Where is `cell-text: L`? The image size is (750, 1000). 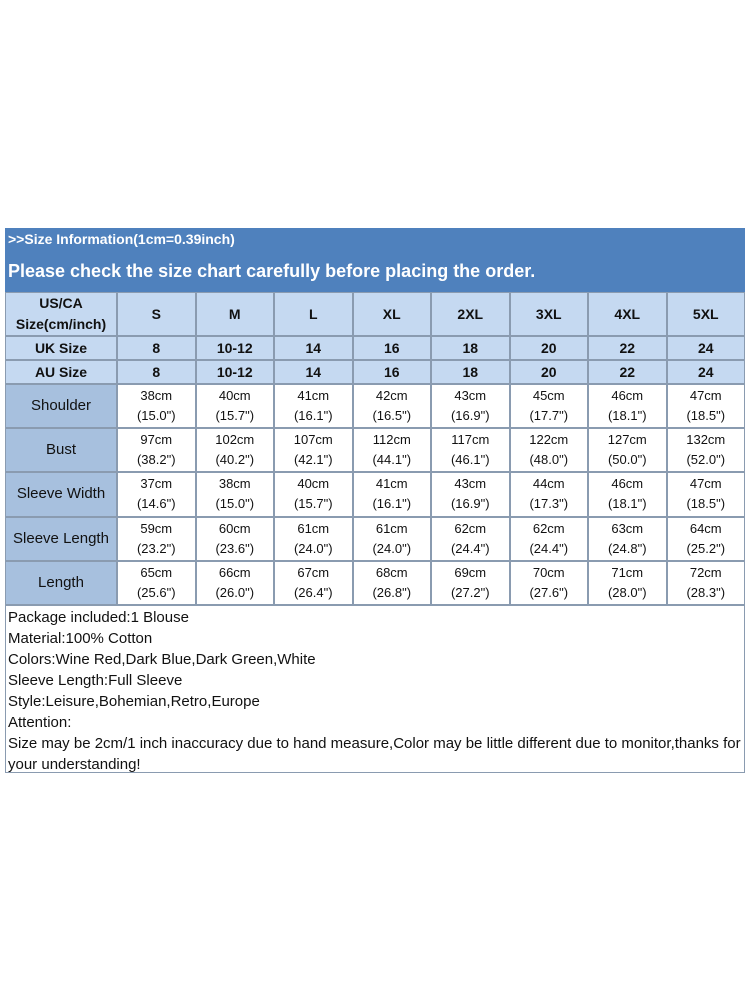
cell-text: L is located at coordinates (313, 313).